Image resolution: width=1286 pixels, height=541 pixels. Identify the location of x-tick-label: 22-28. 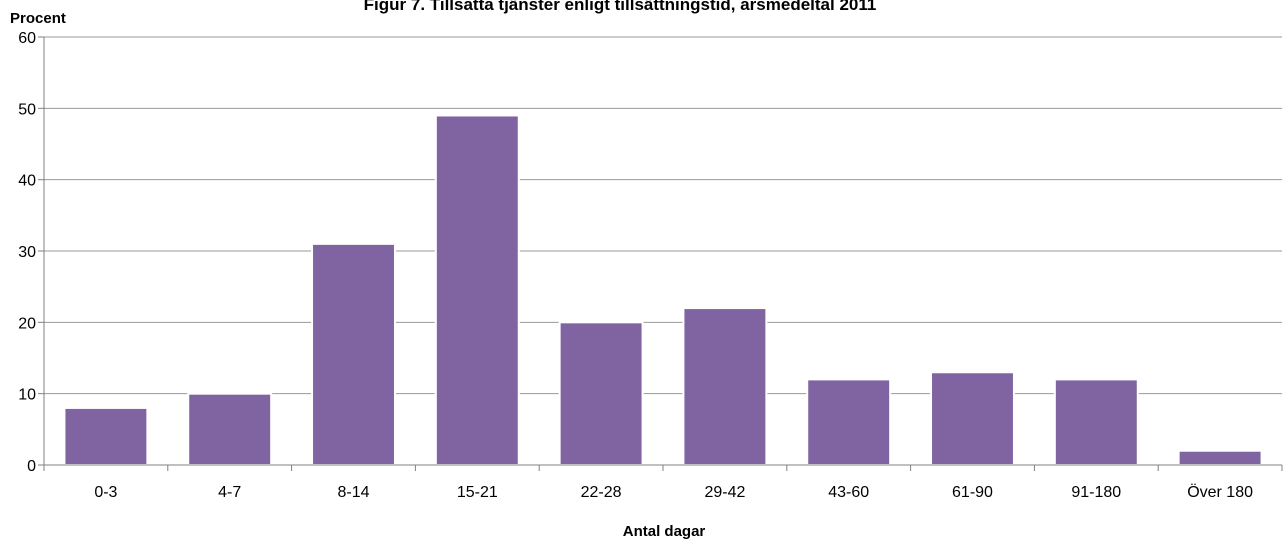
(601, 492).